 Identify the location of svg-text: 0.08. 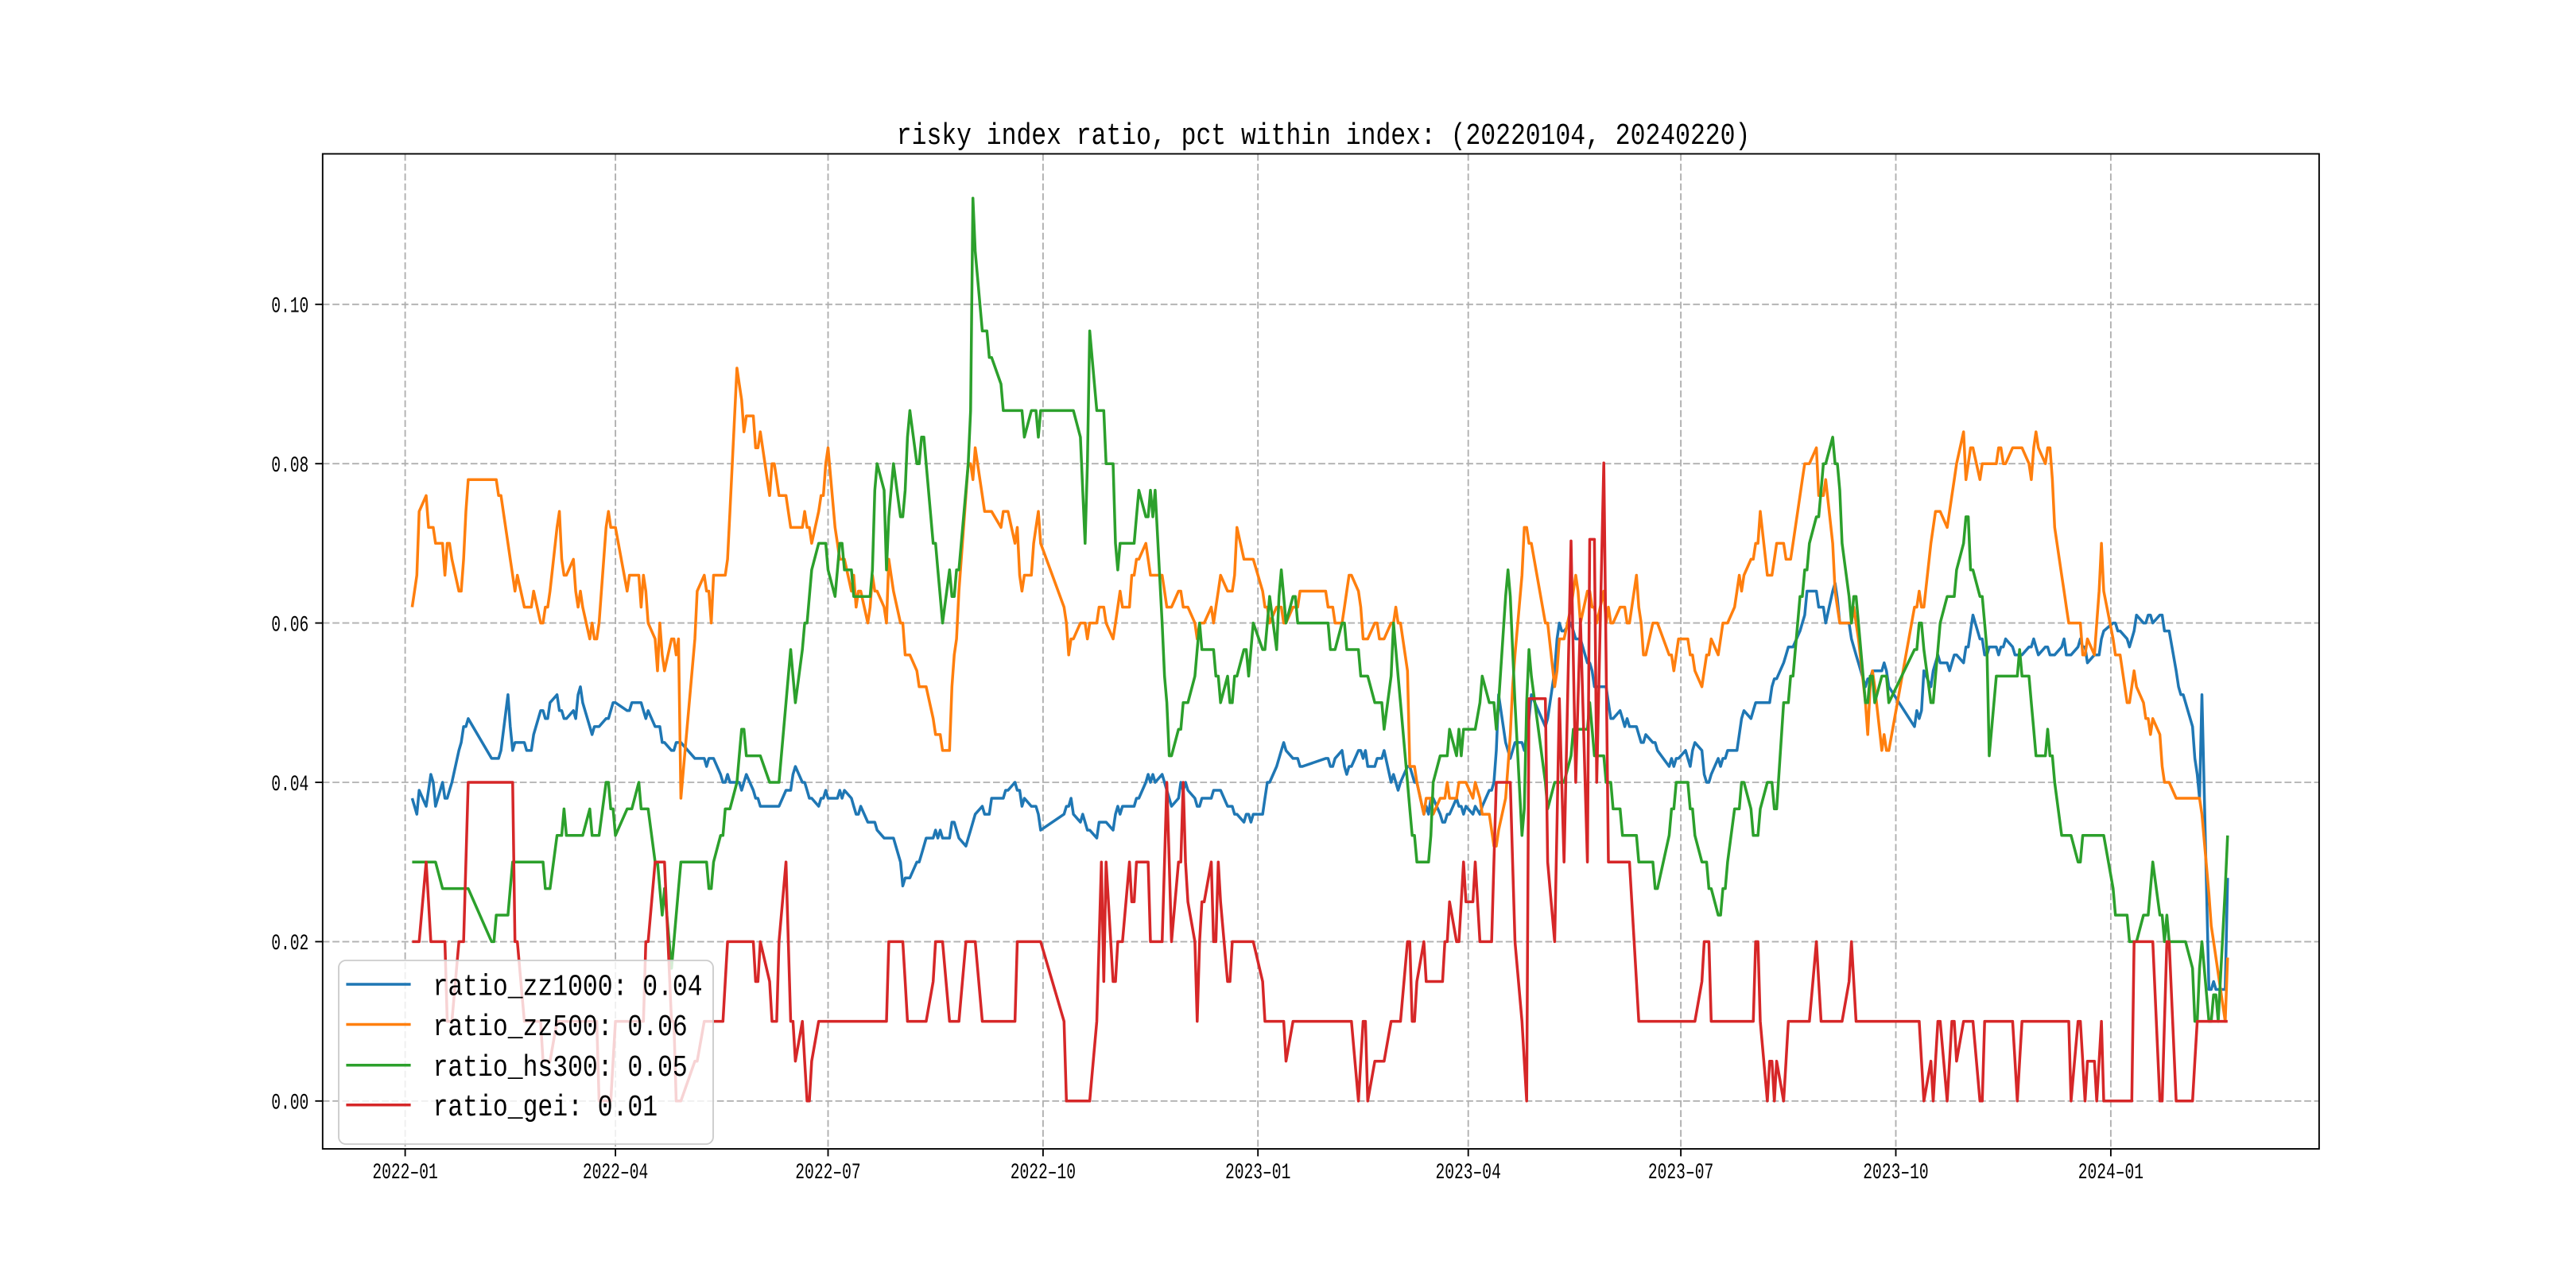
(290, 466).